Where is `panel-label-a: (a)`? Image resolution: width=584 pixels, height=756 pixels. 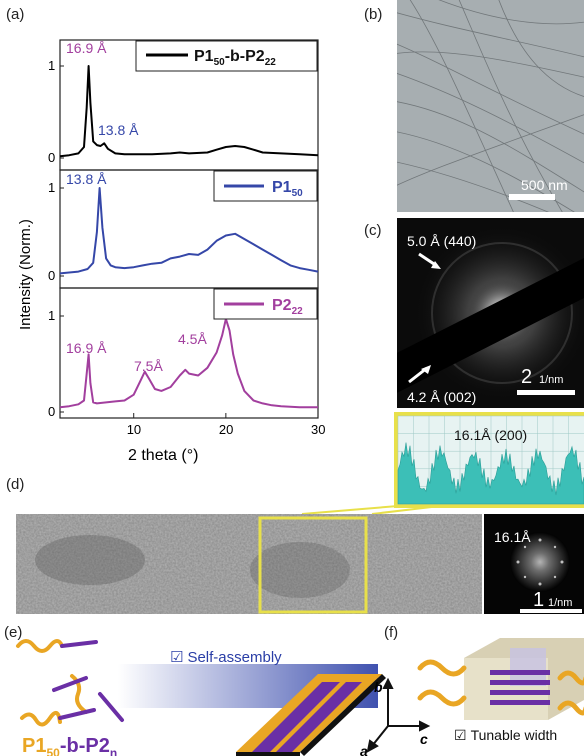 panel-label-a: (a) is located at coordinates (15, 14).